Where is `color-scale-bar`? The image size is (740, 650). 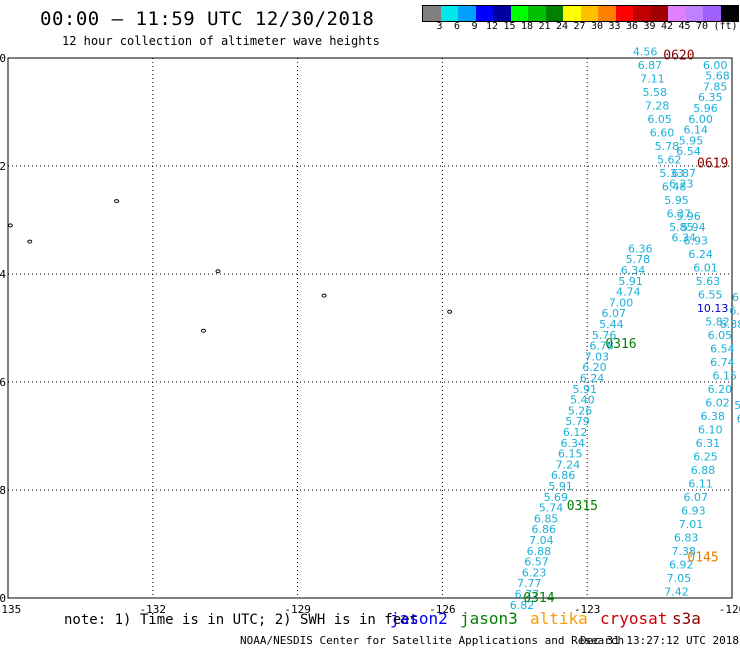 color-scale-bar is located at coordinates (580, 13).